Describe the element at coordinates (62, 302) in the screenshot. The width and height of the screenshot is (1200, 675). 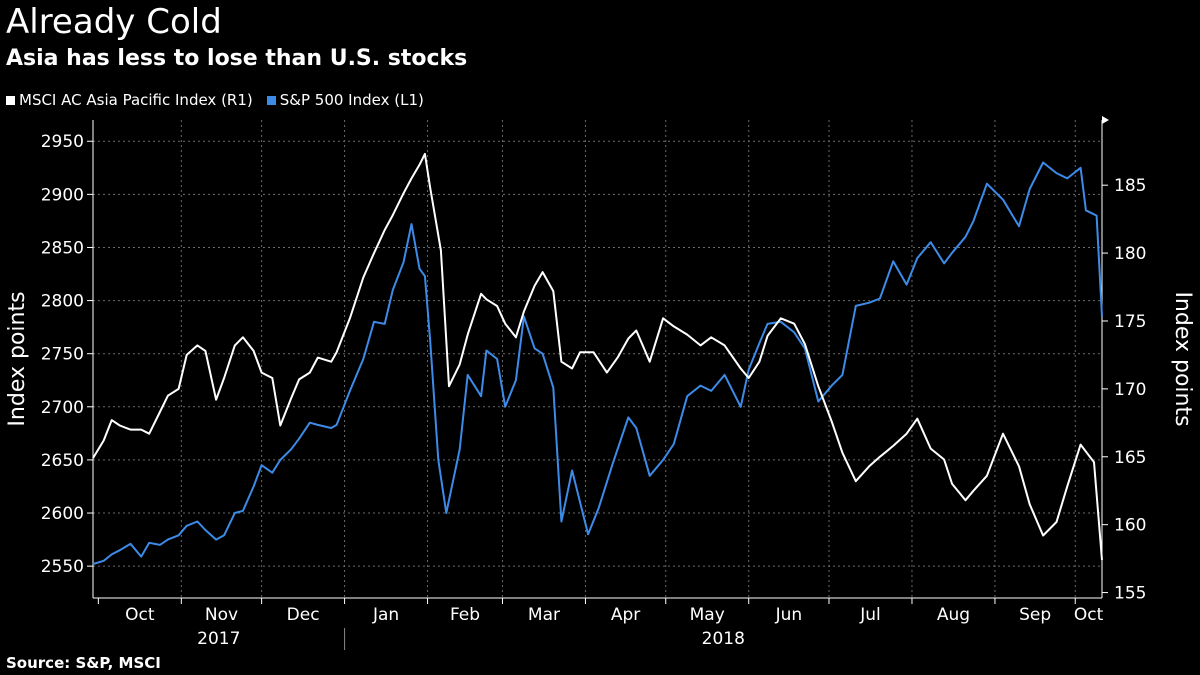
I see `y-tick-left: 2800` at that location.